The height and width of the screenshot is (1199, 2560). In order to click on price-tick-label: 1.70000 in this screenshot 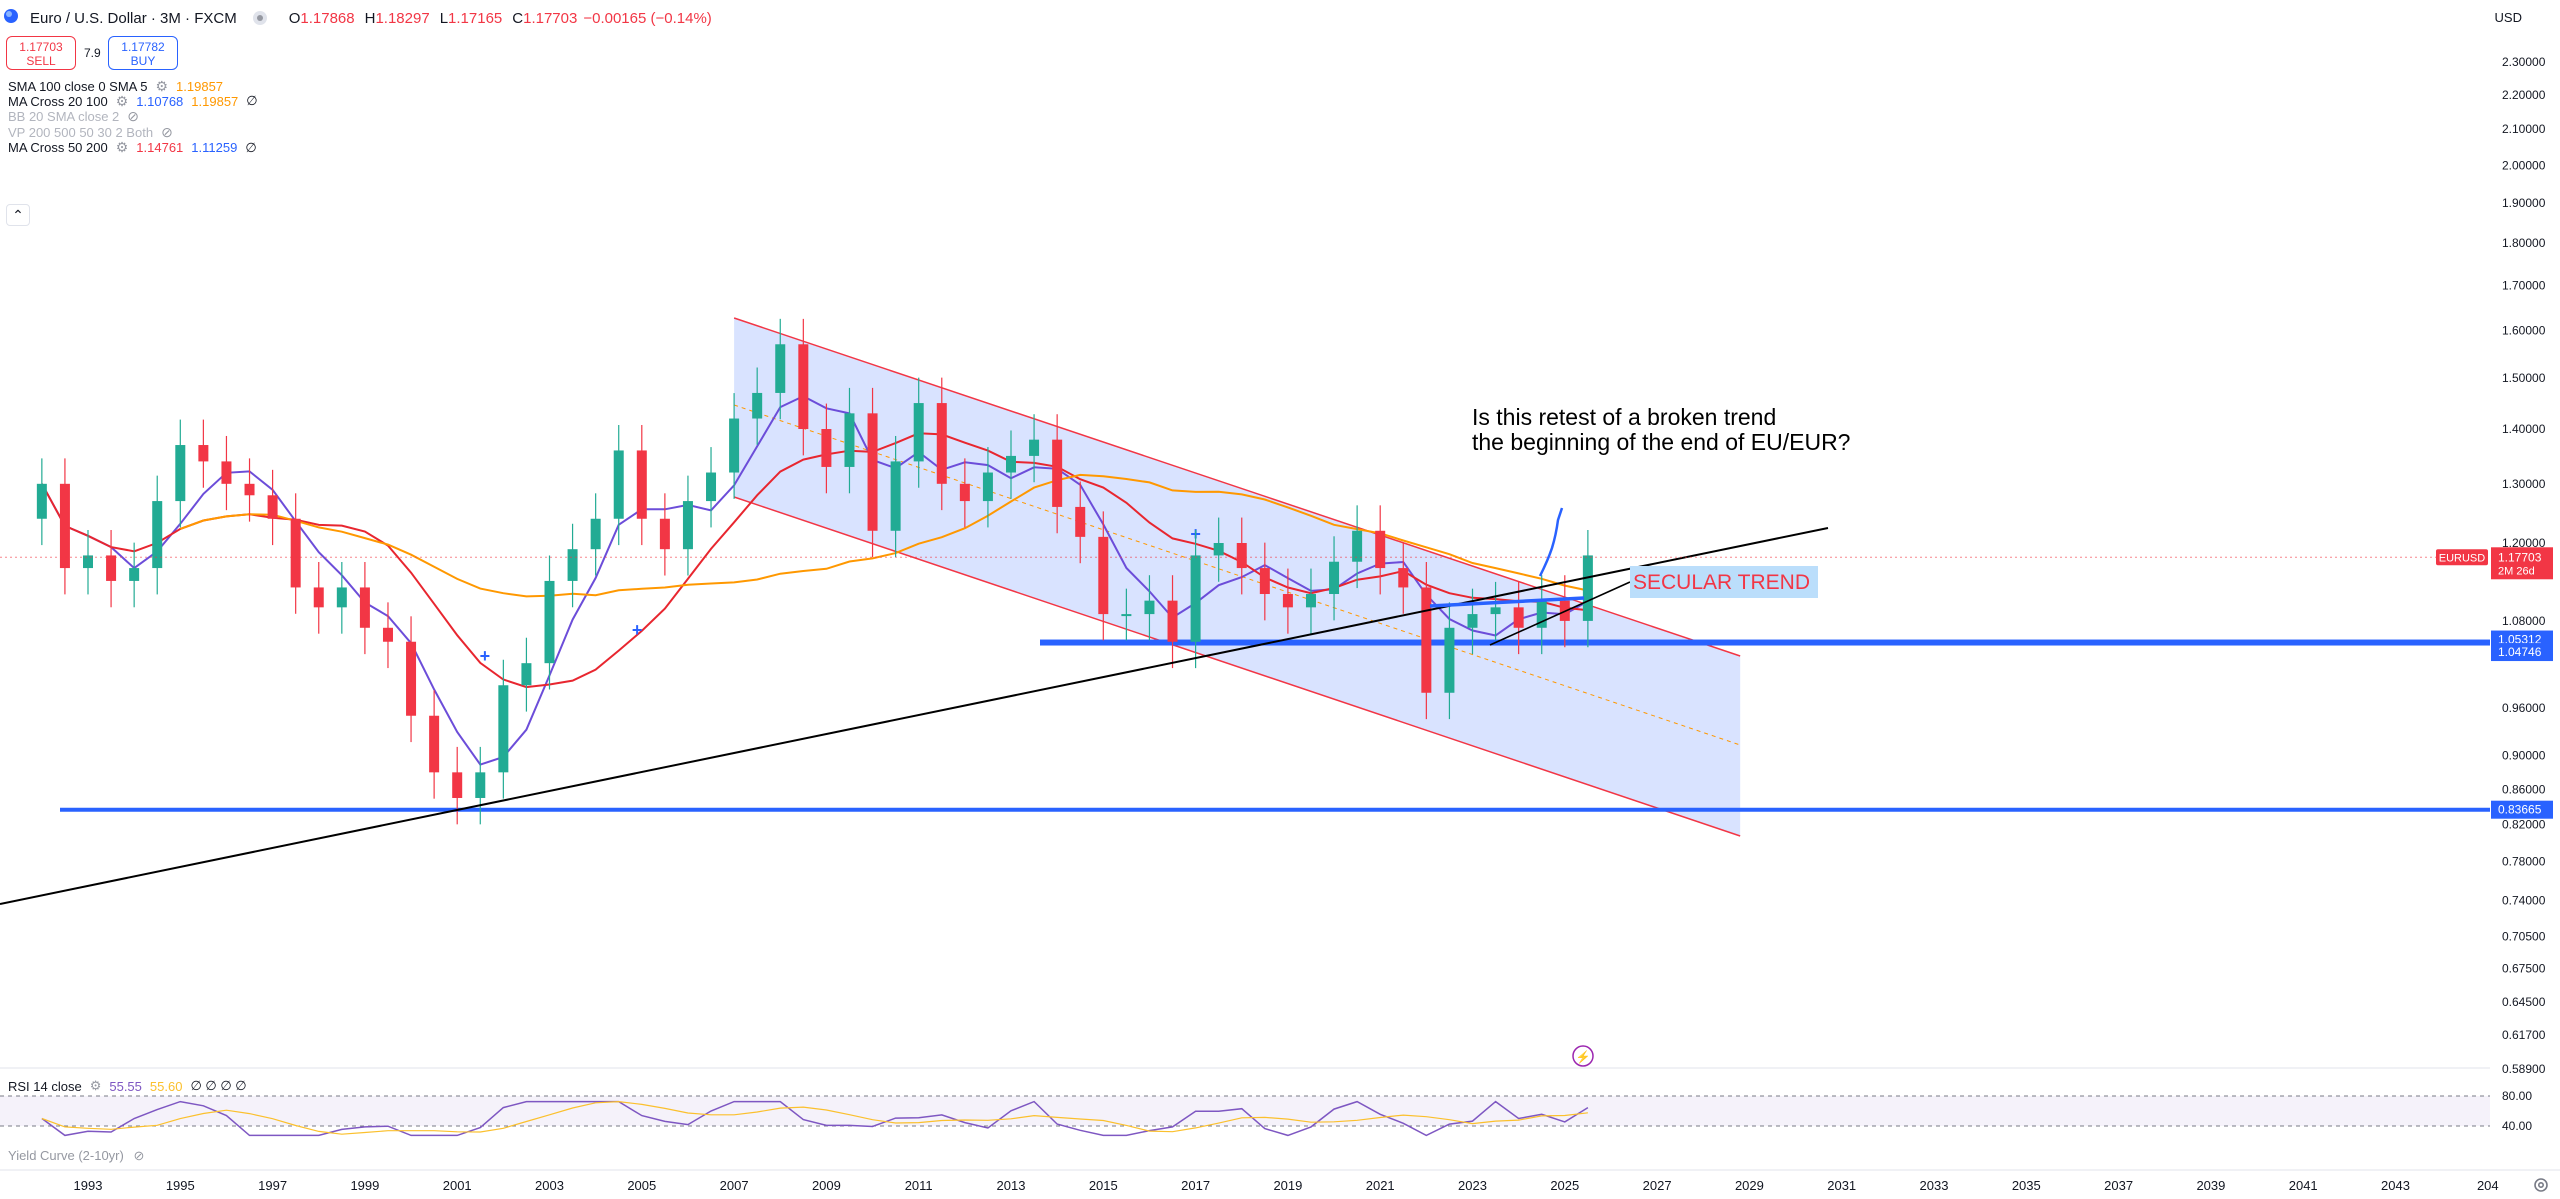, I will do `click(2524, 285)`.